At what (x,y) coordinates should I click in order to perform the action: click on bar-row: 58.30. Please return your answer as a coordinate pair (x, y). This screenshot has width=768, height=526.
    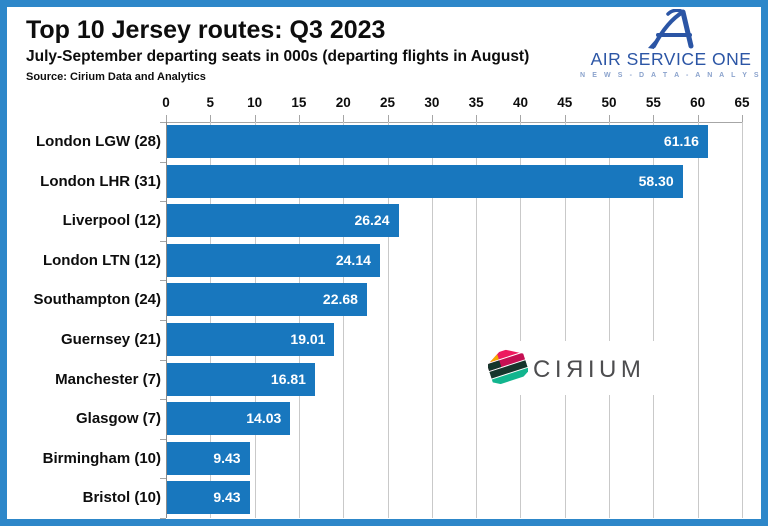
    Looking at the image, I should click on (454, 182).